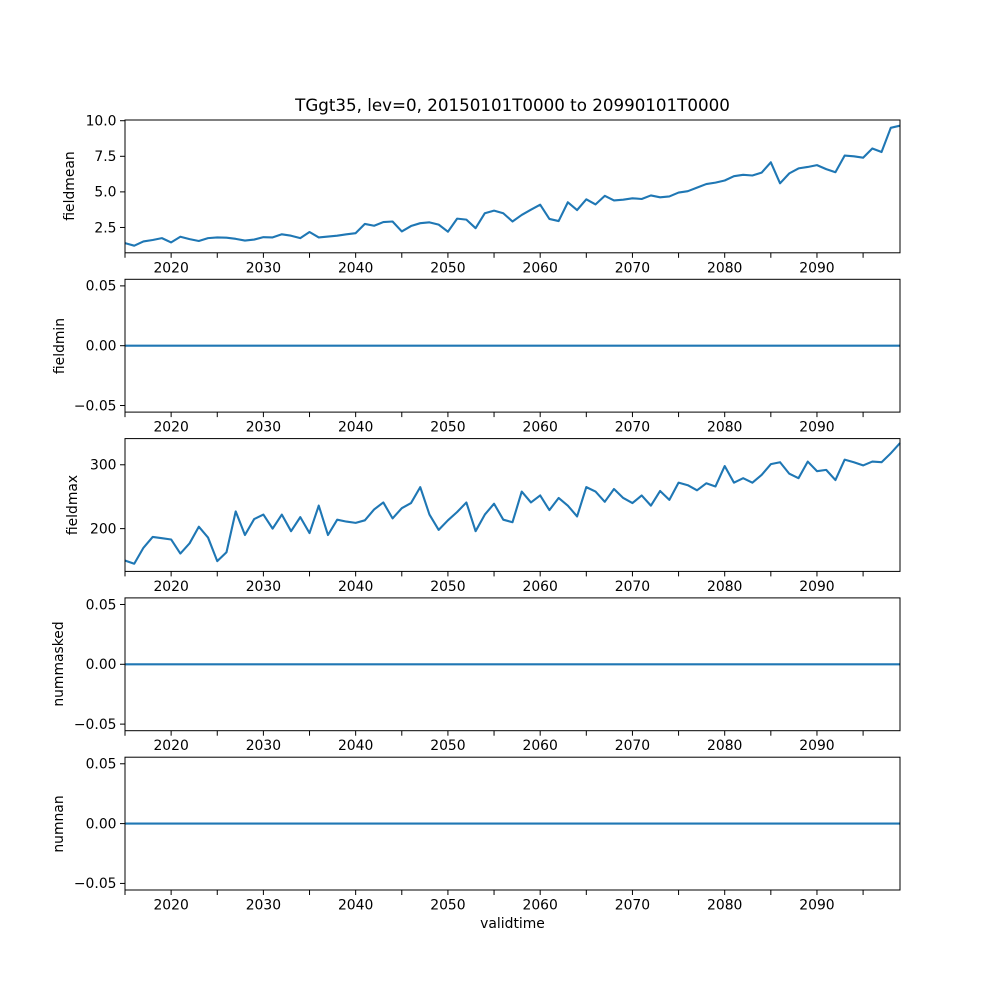  I want to click on data-line-fieldmean, so click(512, 185).